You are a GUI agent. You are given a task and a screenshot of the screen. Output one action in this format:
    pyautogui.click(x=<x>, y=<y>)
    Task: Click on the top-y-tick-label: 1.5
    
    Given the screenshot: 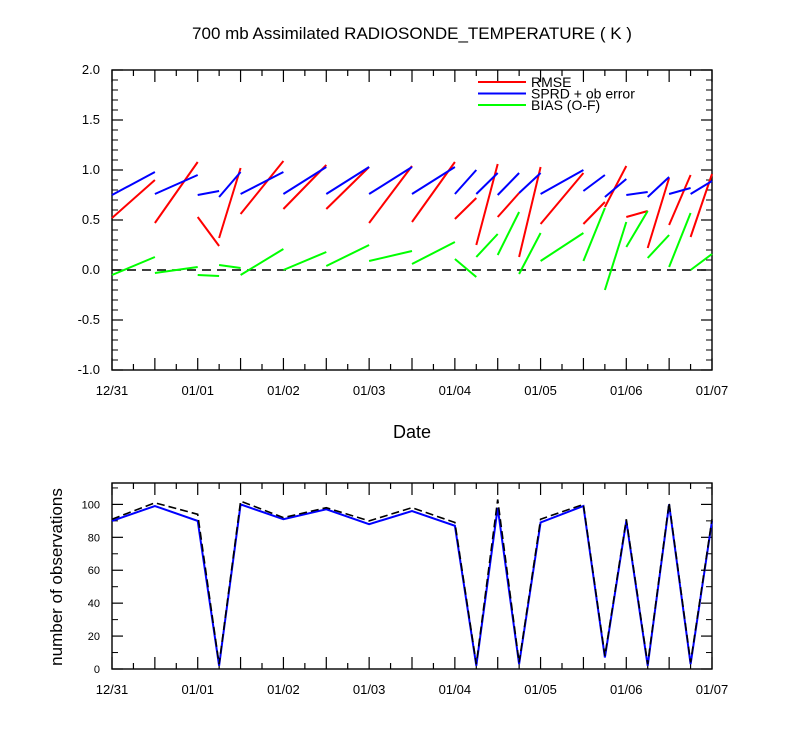 What is the action you would take?
    pyautogui.click(x=91, y=119)
    